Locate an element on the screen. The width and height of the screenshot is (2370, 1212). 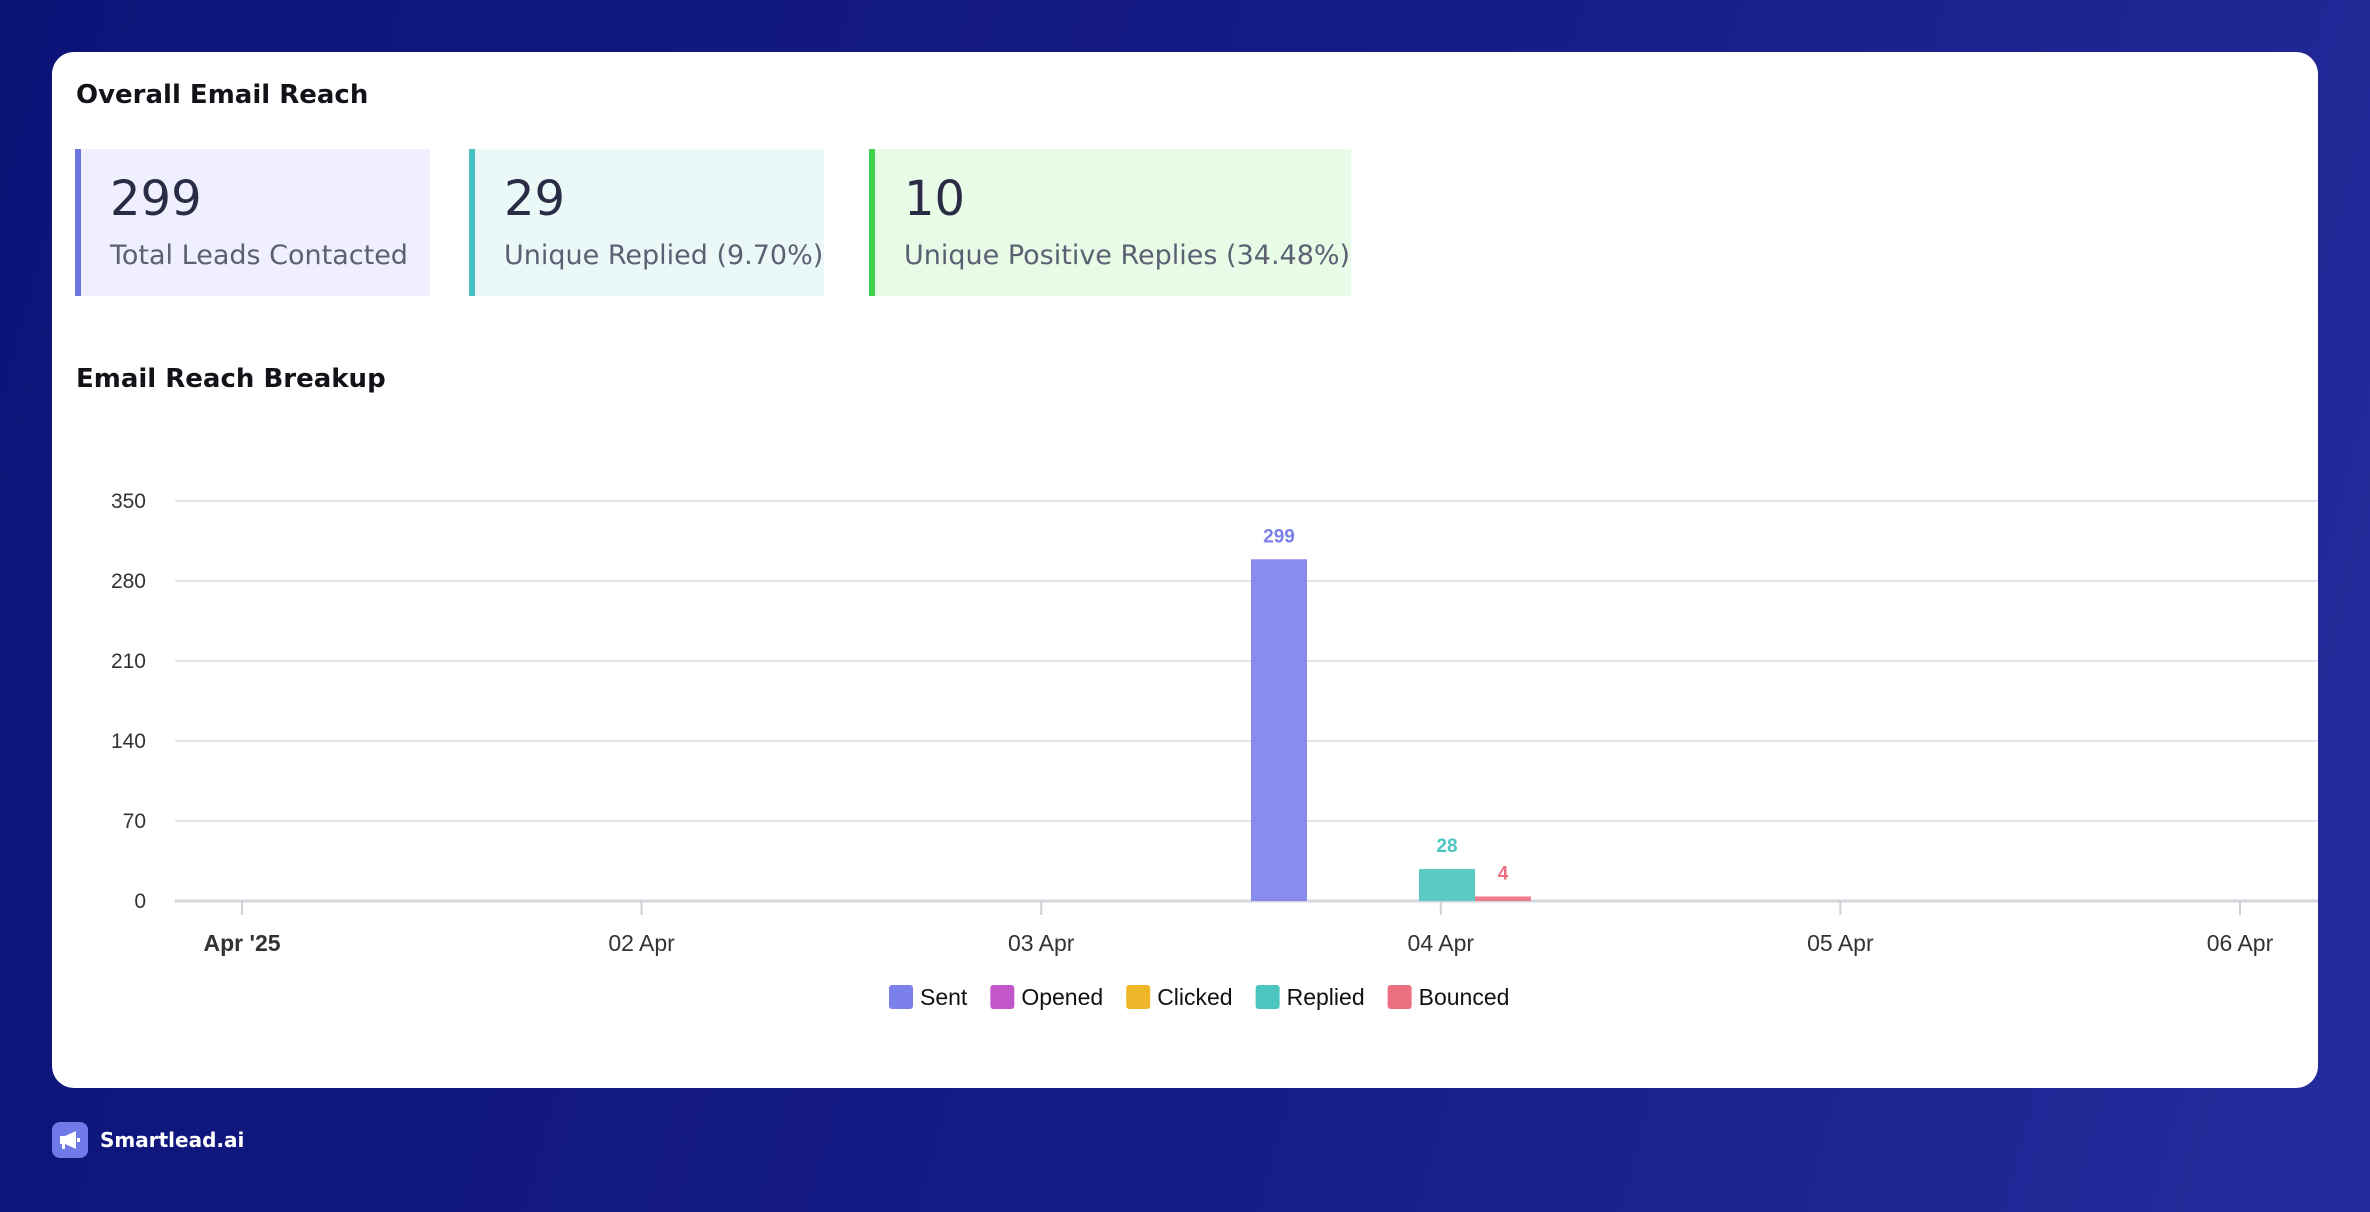
megaphone-icon is located at coordinates (70, 1140).